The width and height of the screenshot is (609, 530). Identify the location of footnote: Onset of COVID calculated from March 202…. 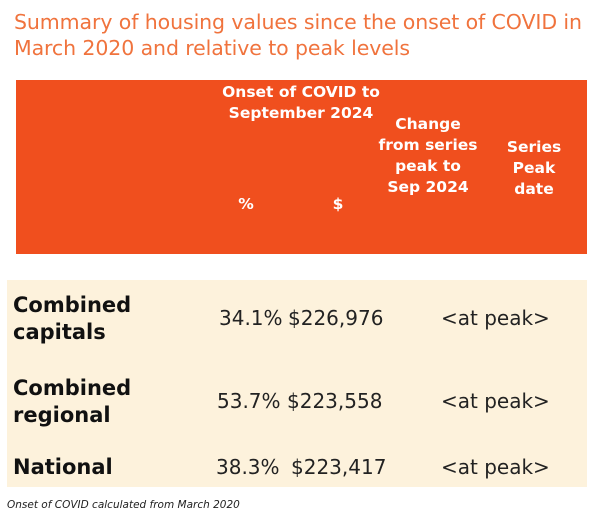
(123, 505).